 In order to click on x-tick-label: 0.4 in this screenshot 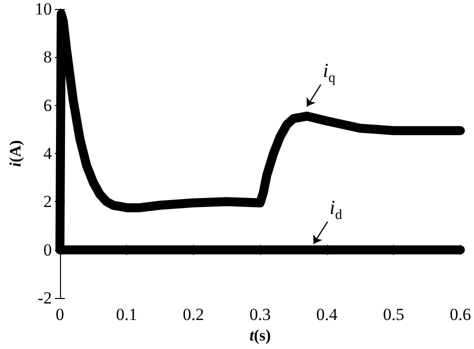, I will do `click(327, 314)`.